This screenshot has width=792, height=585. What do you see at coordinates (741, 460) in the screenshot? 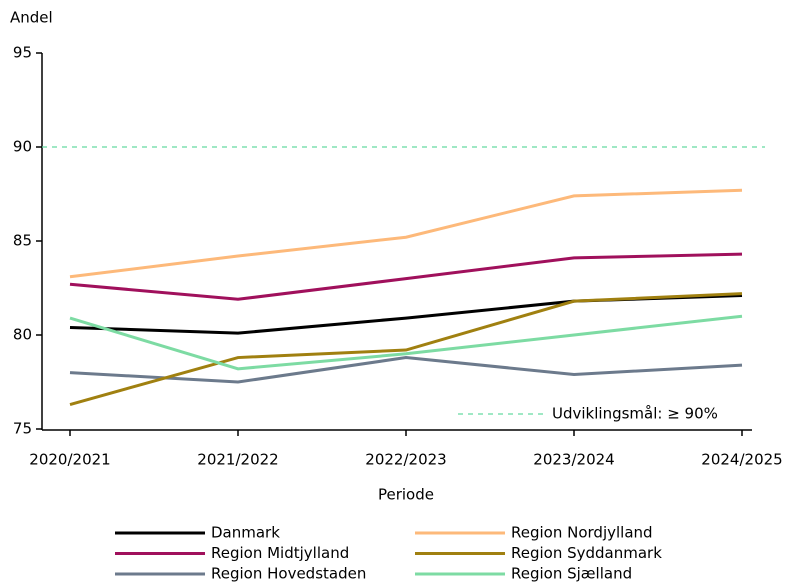
I see `x-tick-label: 2024/2025` at bounding box center [741, 460].